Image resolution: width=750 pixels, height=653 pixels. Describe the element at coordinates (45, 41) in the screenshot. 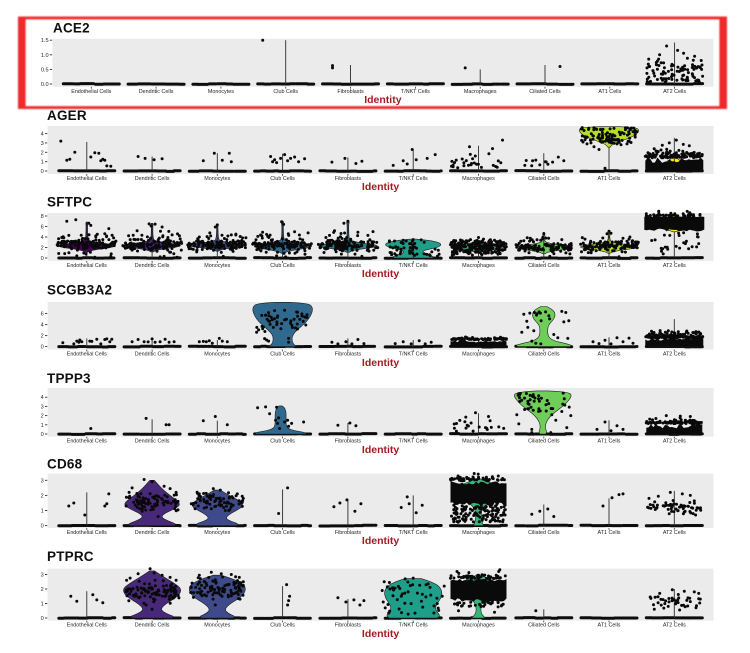

I see `svg-text: 1.5` at that location.